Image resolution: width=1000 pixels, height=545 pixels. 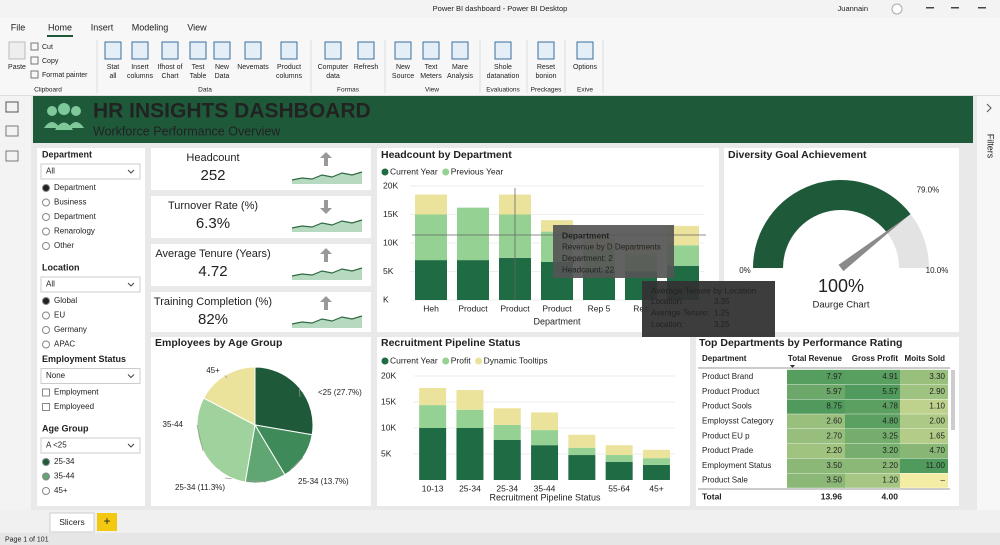 I want to click on menu-tab: View, so click(x=197, y=27).